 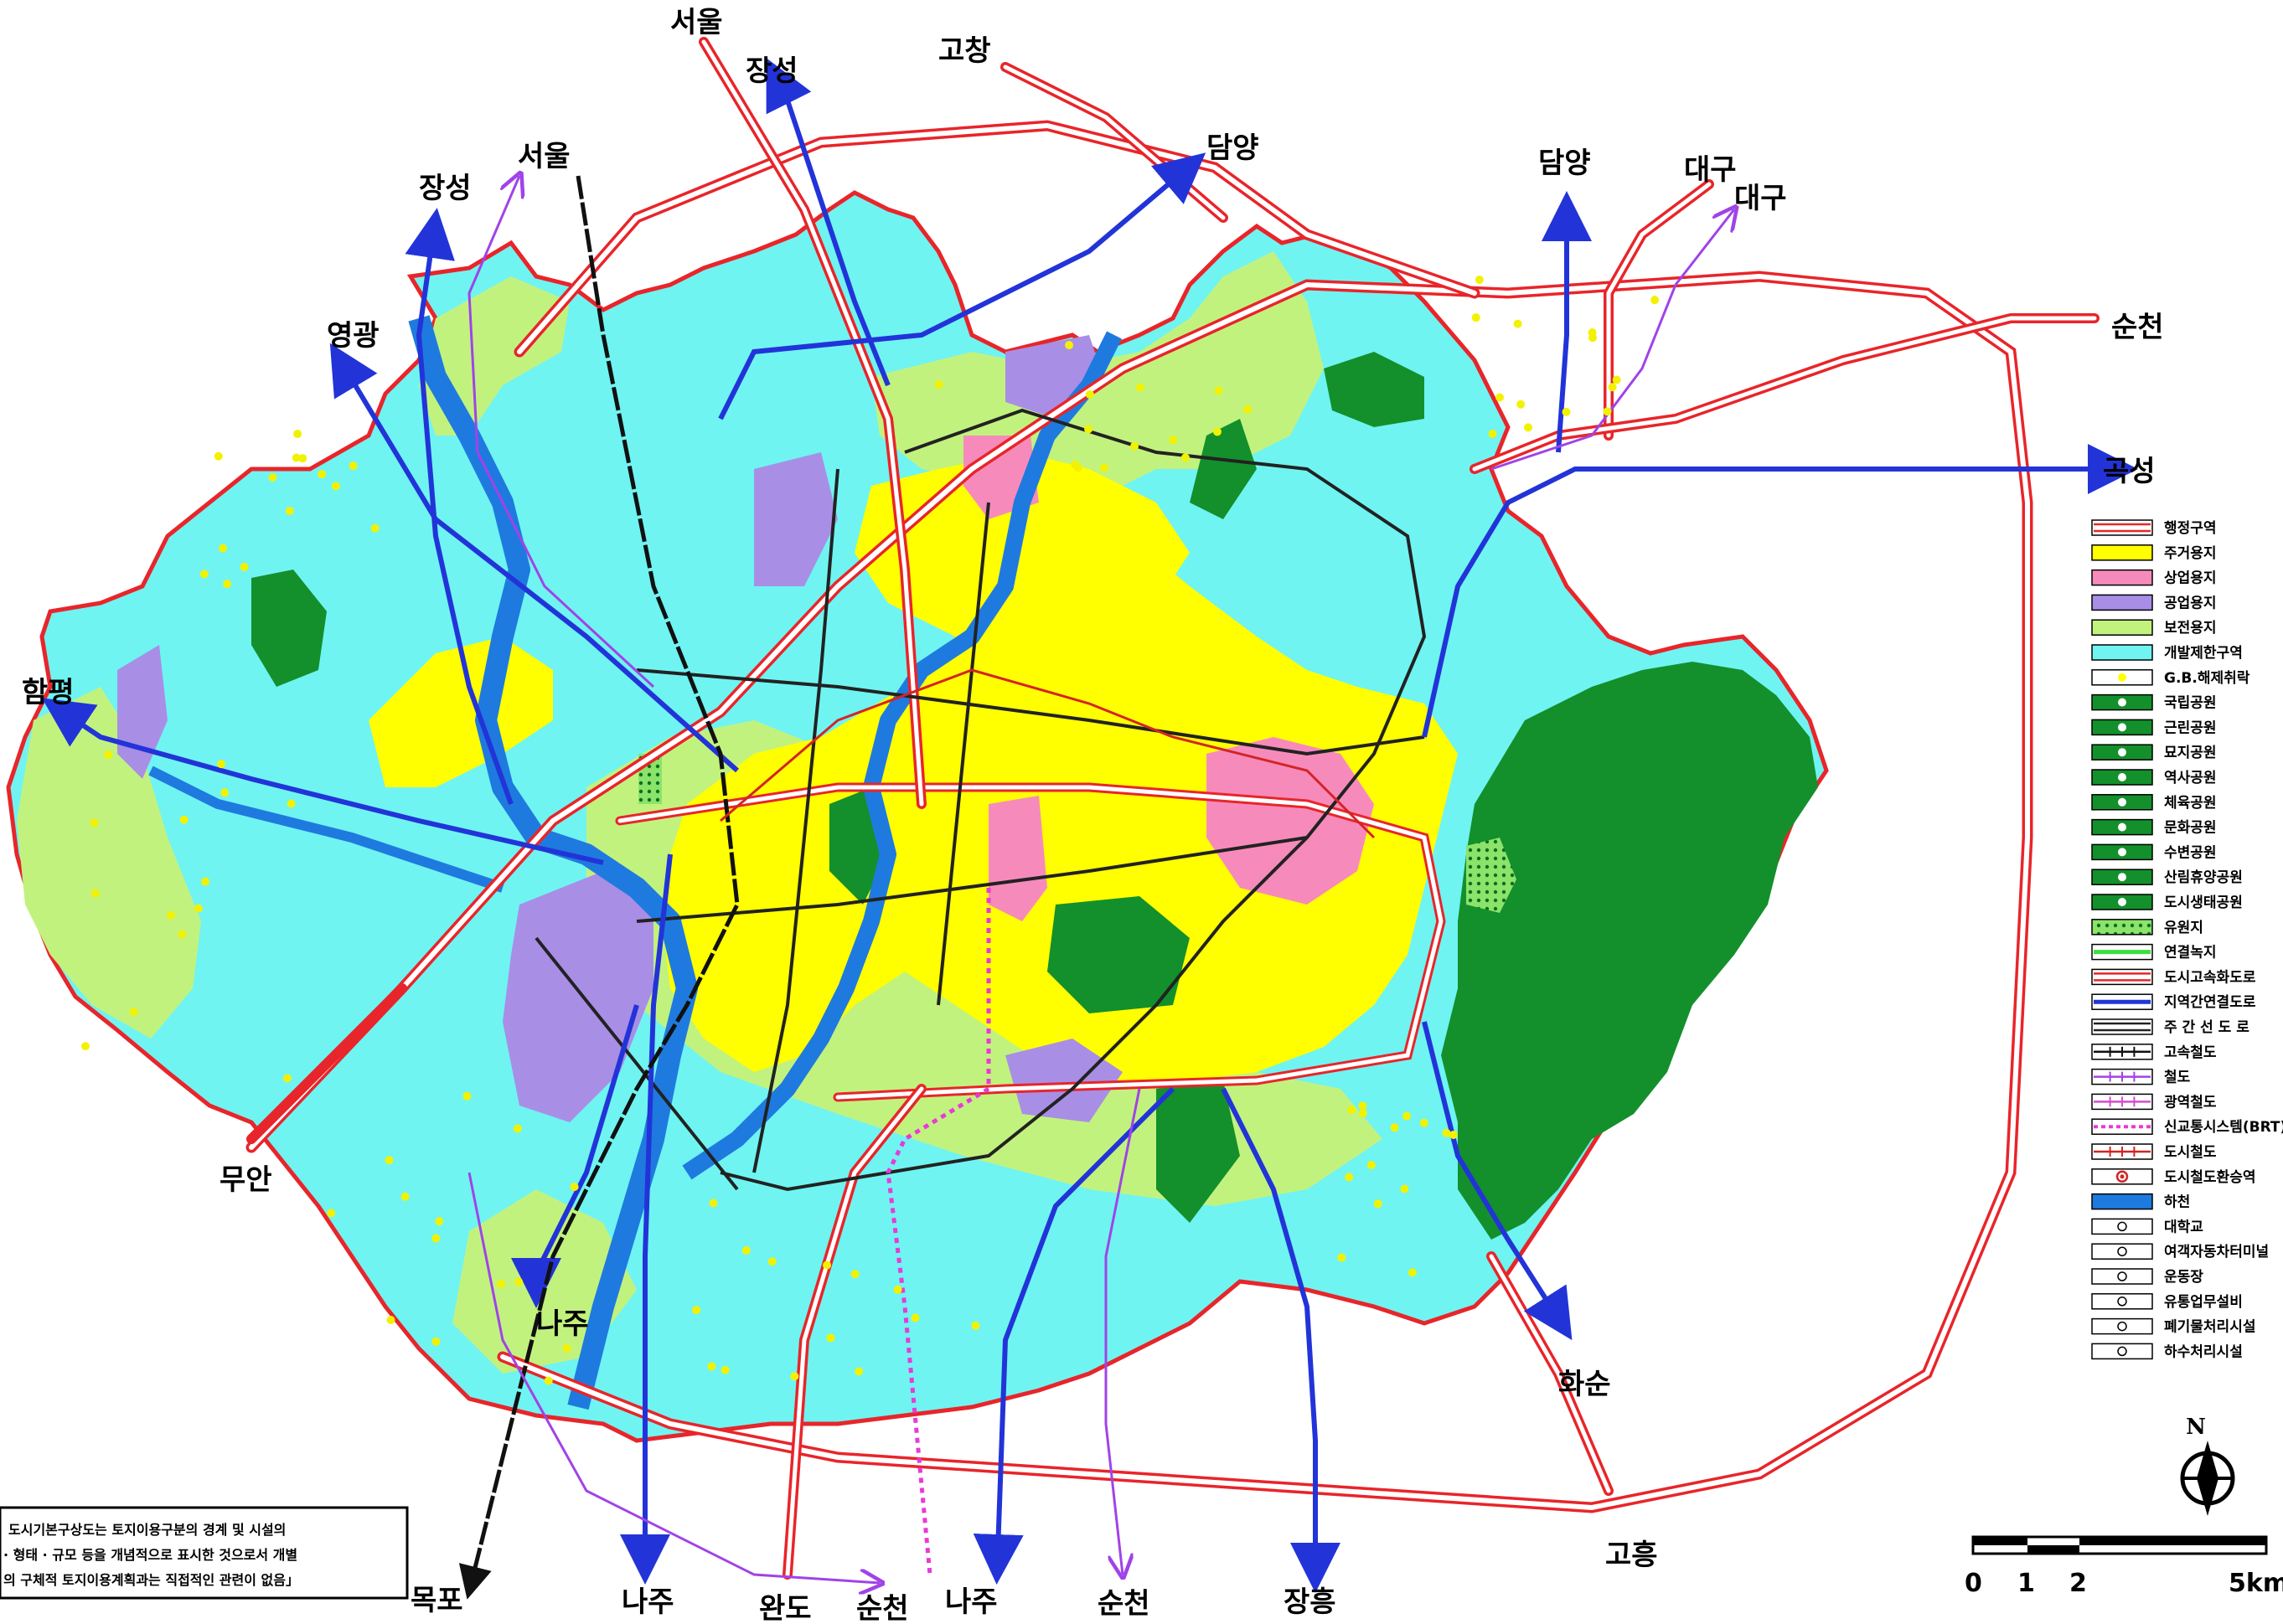 I want to click on legend-label: 역사공원, so click(x=2190, y=778).